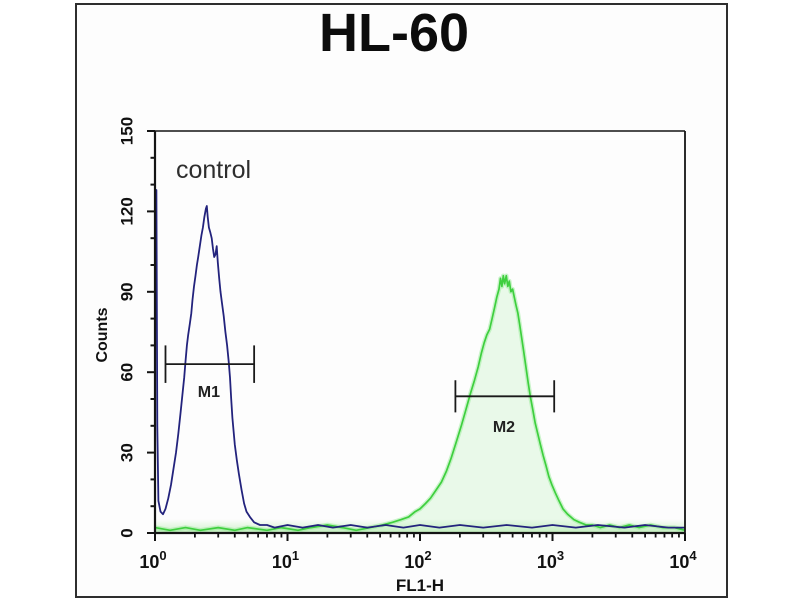 The image size is (800, 600). I want to click on marker-label-m2: M2, so click(504, 427).